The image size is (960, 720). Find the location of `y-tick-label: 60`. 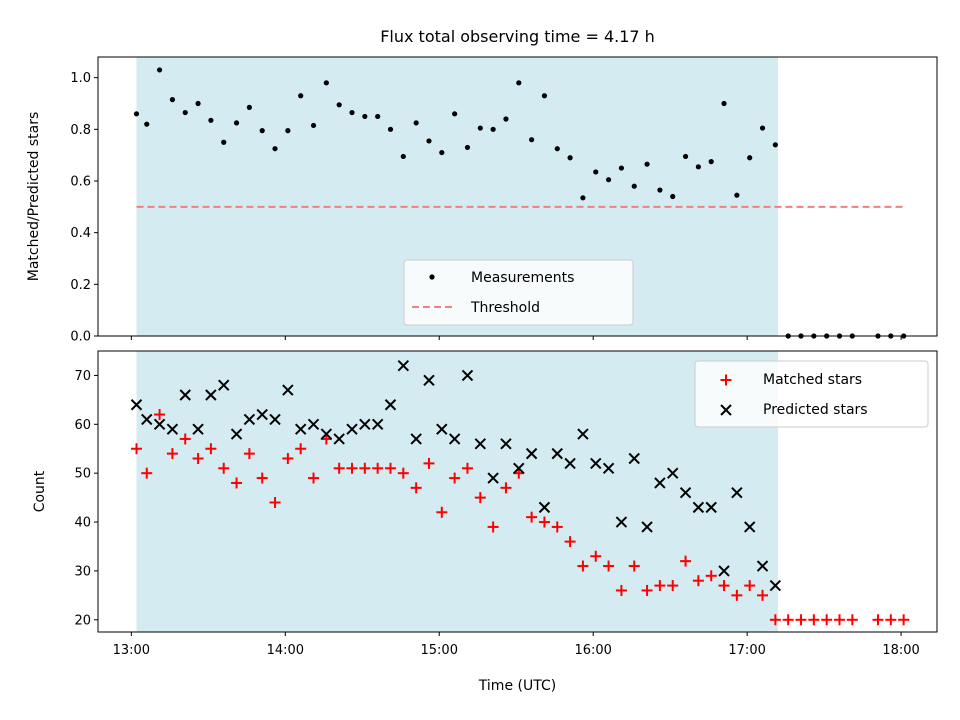

y-tick-label: 60 is located at coordinates (82, 425).